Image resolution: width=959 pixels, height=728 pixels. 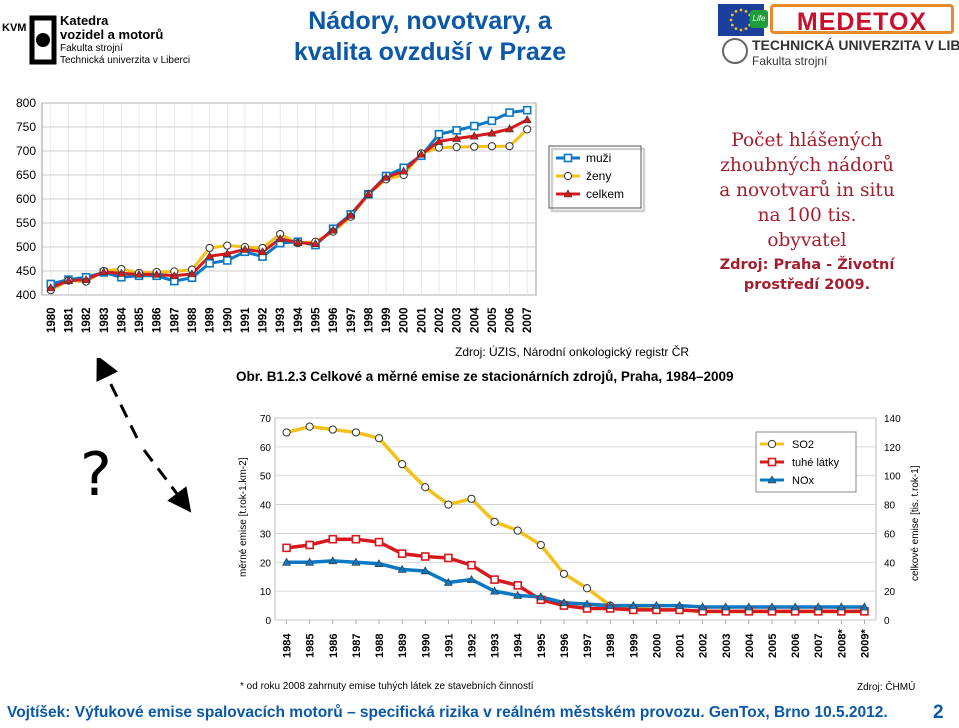 What do you see at coordinates (125, 60) in the screenshot?
I see `logo-line4: Technická univerzita v Liberci` at bounding box center [125, 60].